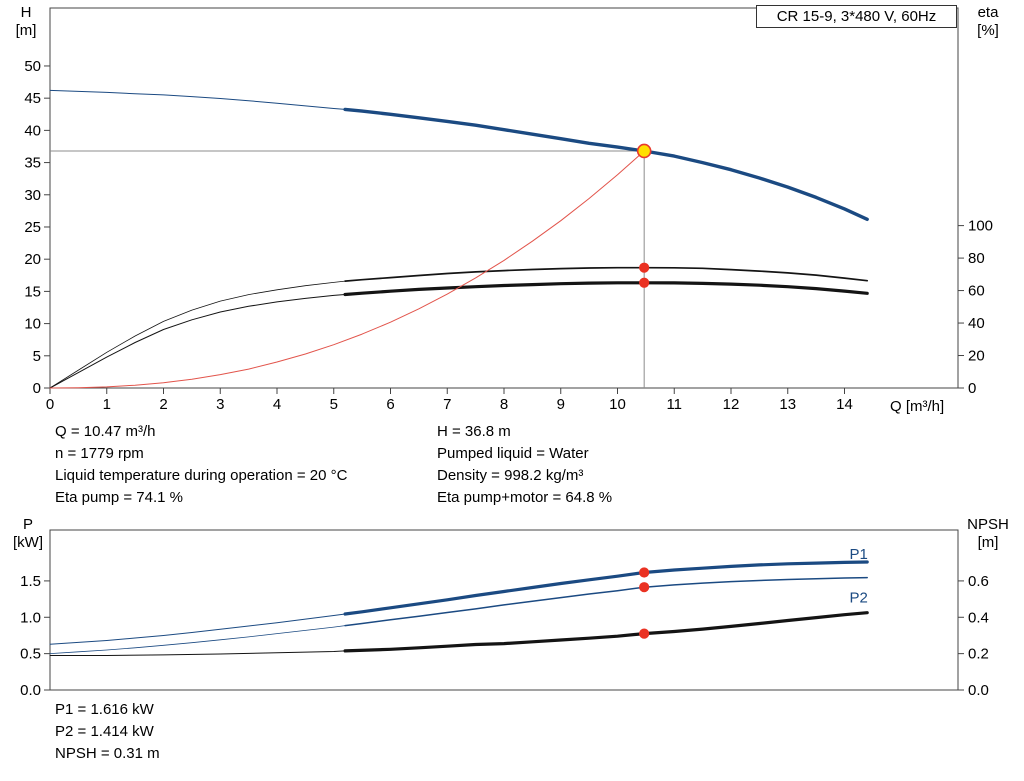 This screenshot has width=1024, height=781. I want to click on p1-curve-lead, so click(197, 629).